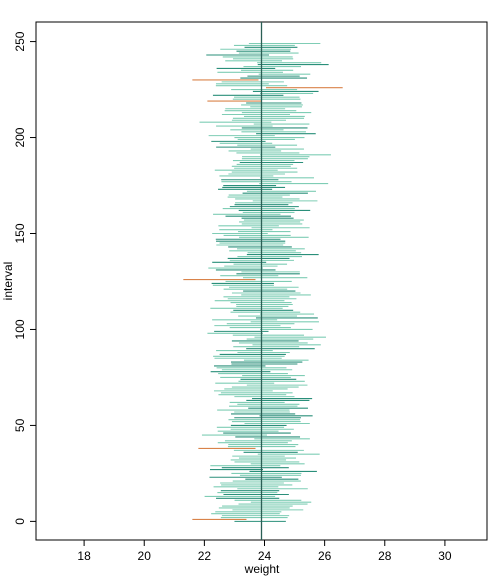 The width and height of the screenshot is (504, 576). I want to click on y-tick-label: 250, so click(20, 41).